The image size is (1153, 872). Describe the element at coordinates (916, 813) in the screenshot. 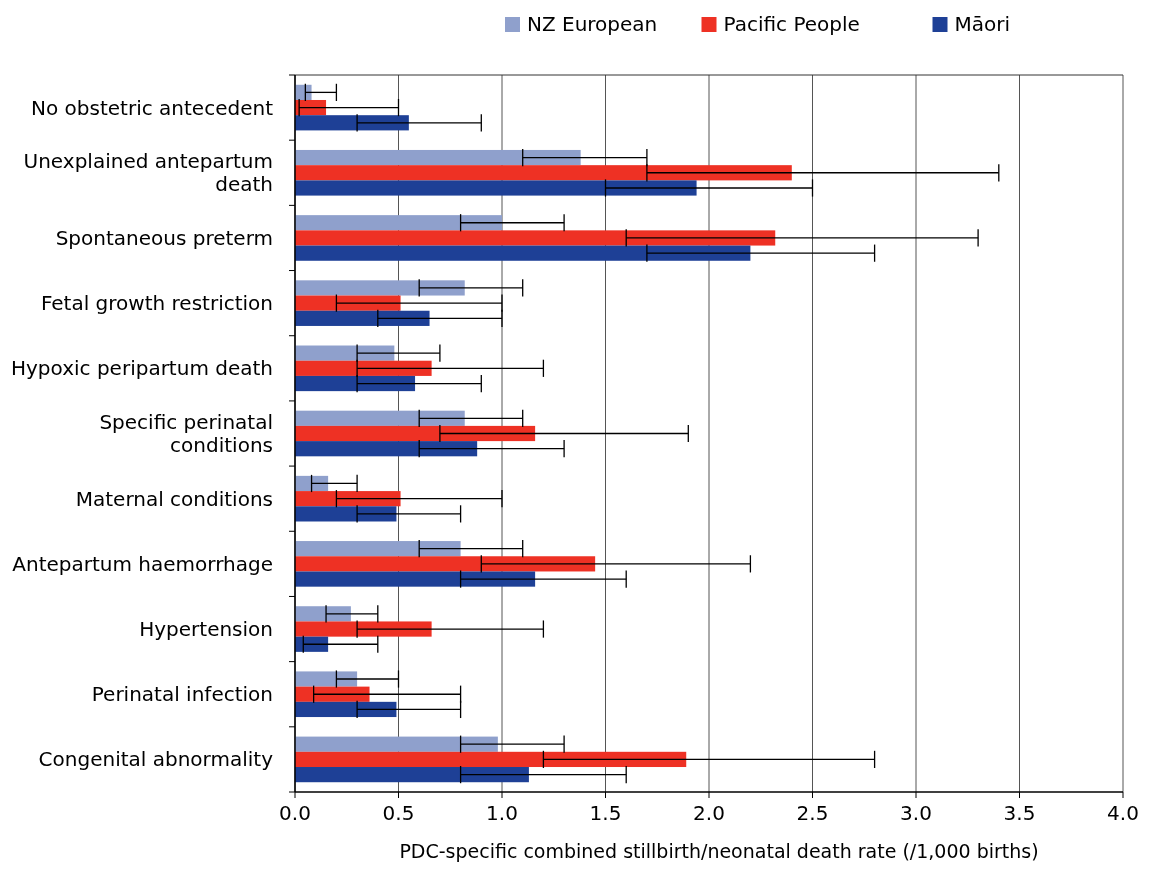

I see `x-tick-label: 3.0` at that location.